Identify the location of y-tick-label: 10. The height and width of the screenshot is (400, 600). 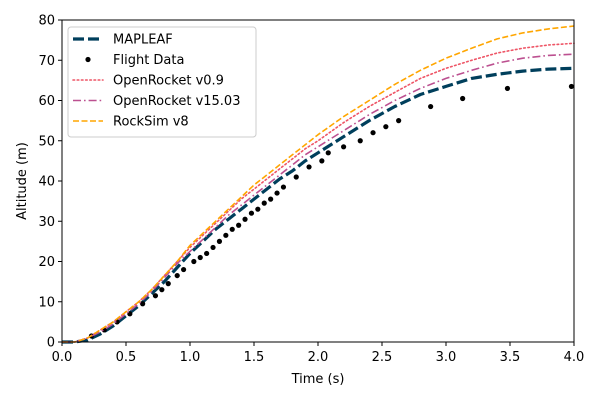
(46, 302).